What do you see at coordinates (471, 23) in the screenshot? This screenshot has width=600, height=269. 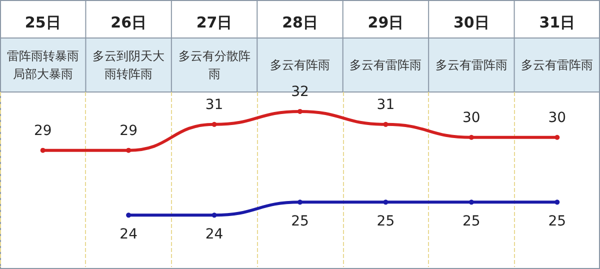 I see `x-tick-label: 30日` at bounding box center [471, 23].